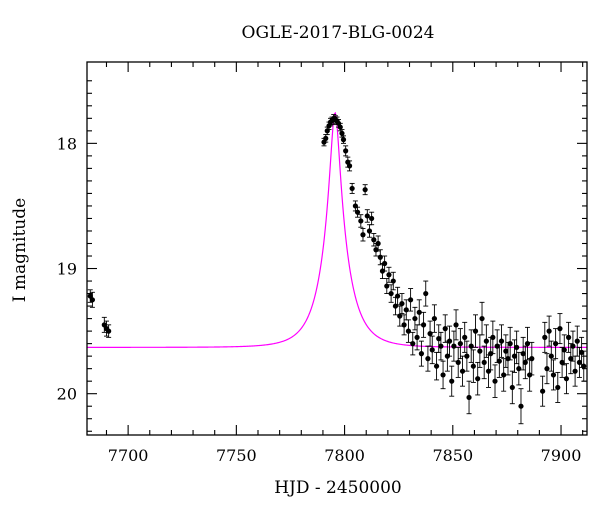  I want to click on y-tick-label: 19, so click(67, 269).